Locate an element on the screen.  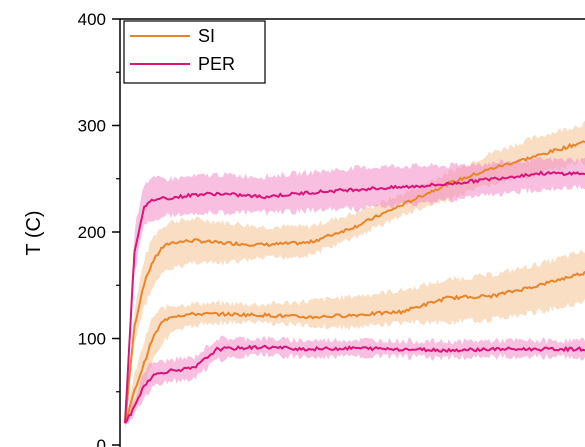
y-axis-ticks: 0 100 200 300 400 is located at coordinates (99, 228).